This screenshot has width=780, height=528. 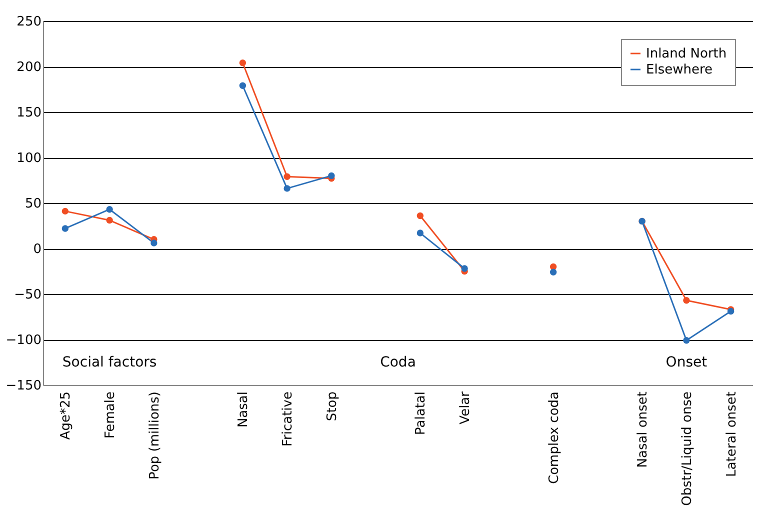 What do you see at coordinates (687, 449) in the screenshot?
I see `x-tick-label: Obstr/Liquid onse` at bounding box center [687, 449].